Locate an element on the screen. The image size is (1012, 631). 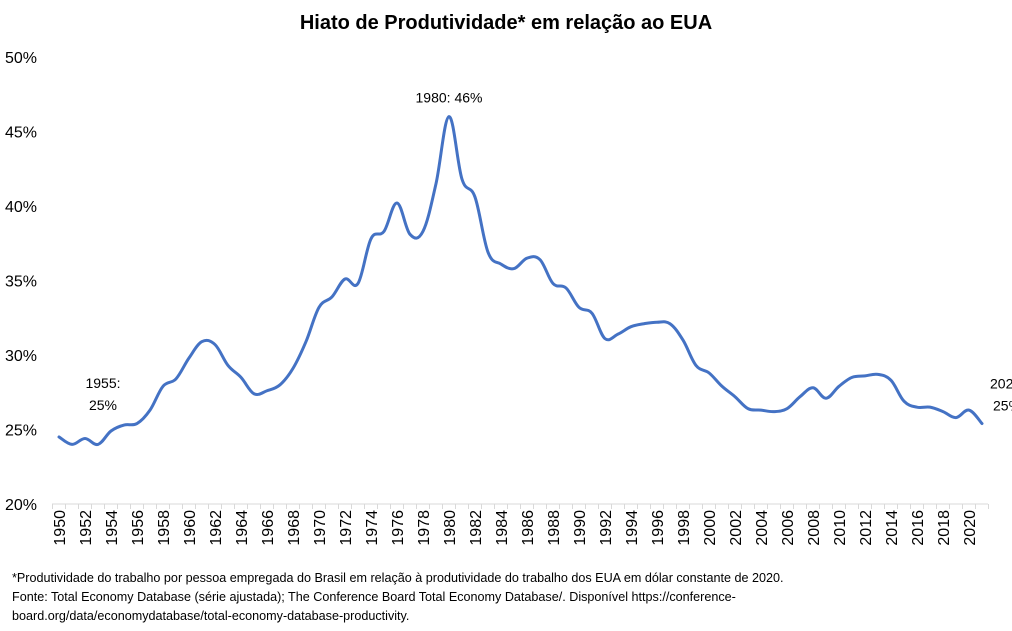
x-tick-label: 2018 is located at coordinates (944, 528).